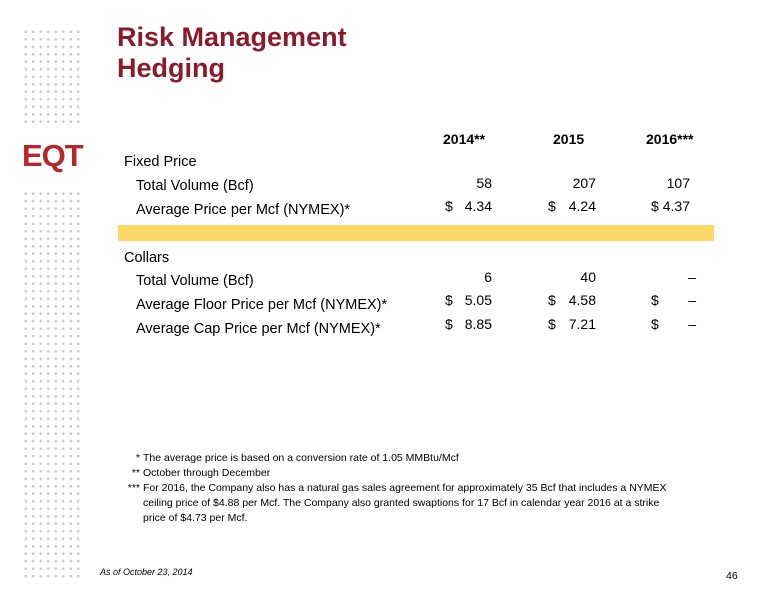 This screenshot has height=600, width=776. I want to click on cell-fixed-price-2015-dollar: $, so click(552, 206).